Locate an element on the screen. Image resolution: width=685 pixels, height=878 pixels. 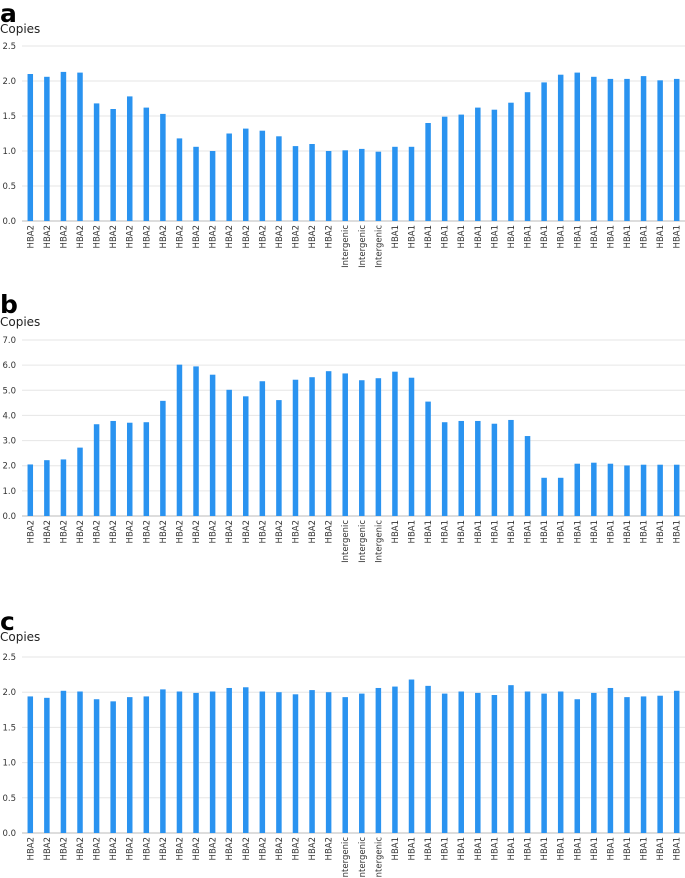
x-tick-label: Intergenic is located at coordinates (379, 246).